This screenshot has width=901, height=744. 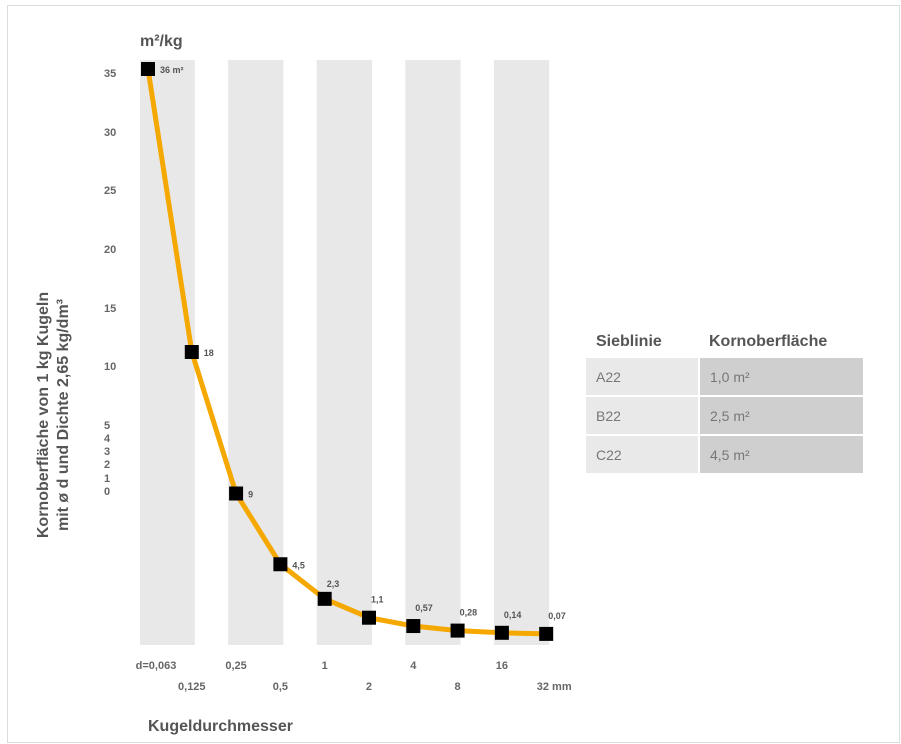 I want to click on data-label: 9, so click(x=250, y=495).